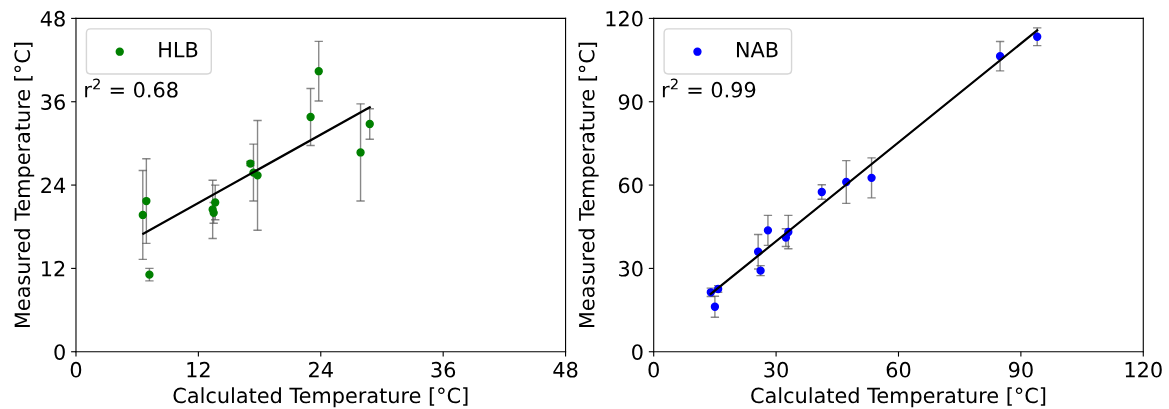  I want to click on y-tick-label: 24, so click(53, 185).